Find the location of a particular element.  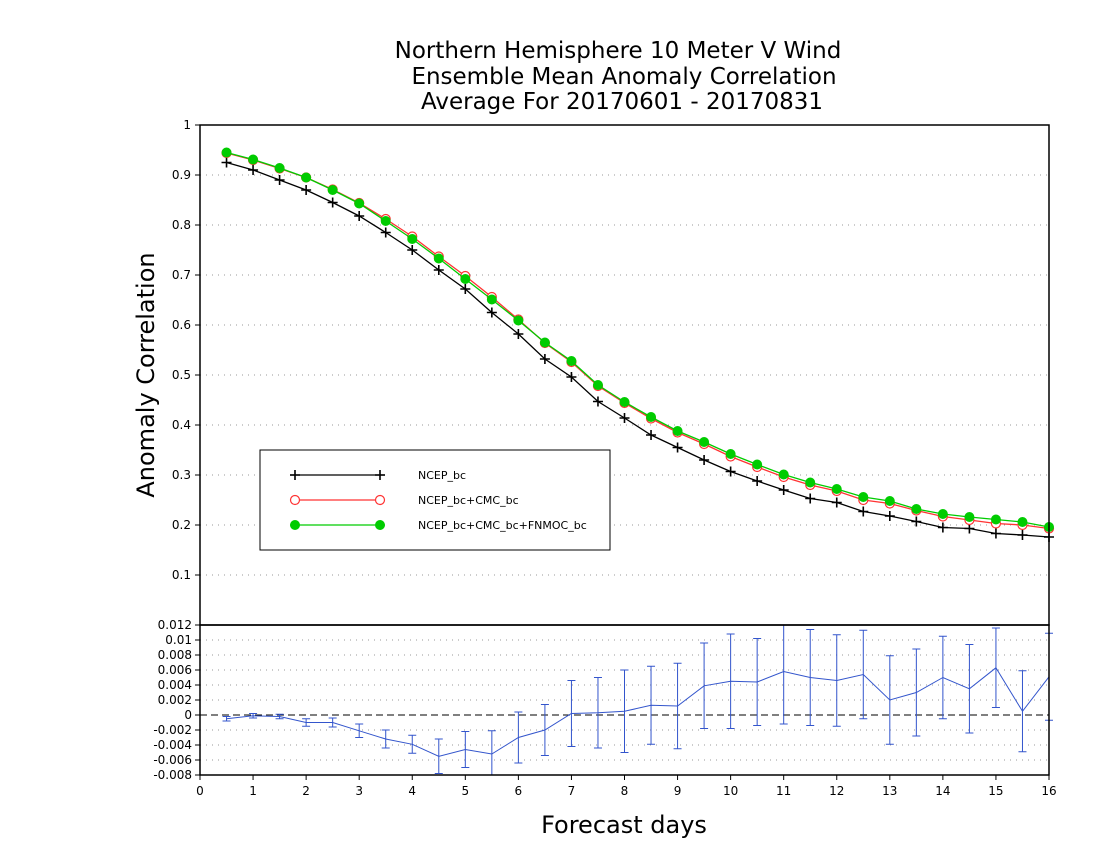

bottom-y-tick-label: 0.008 is located at coordinates (175, 655).